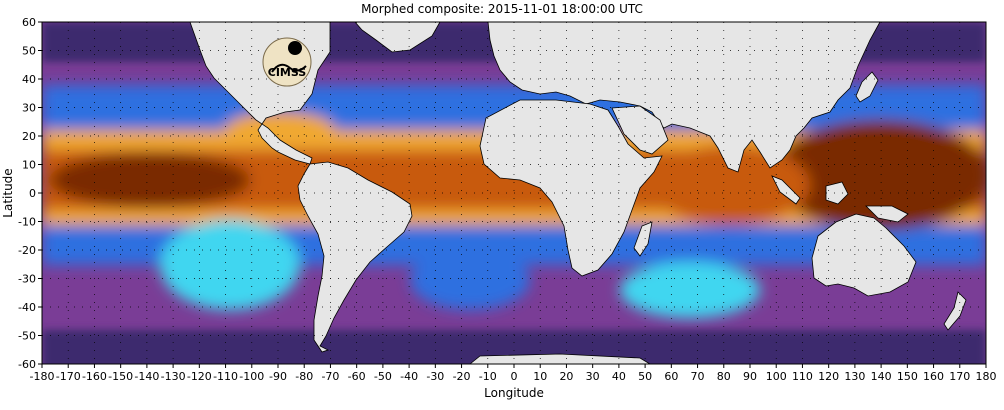  I want to click on x-tick-label: 130, so click(854, 376).